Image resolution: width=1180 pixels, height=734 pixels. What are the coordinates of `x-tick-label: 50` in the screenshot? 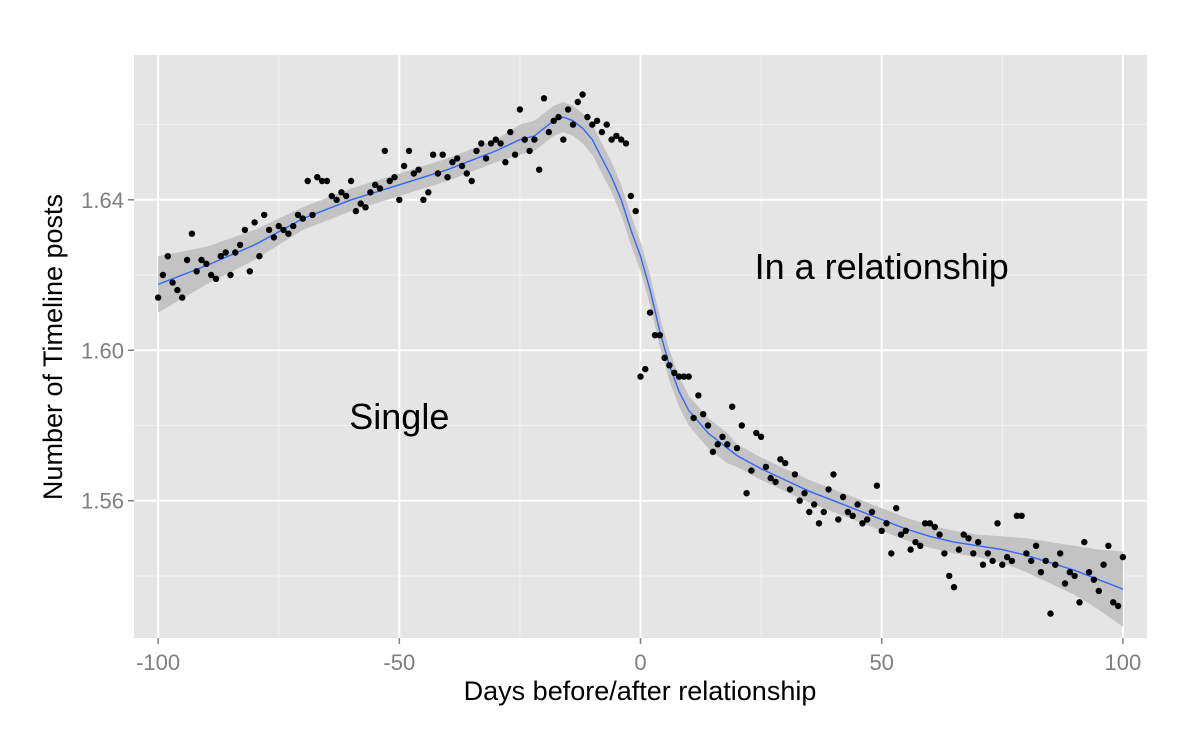 It's located at (881, 662).